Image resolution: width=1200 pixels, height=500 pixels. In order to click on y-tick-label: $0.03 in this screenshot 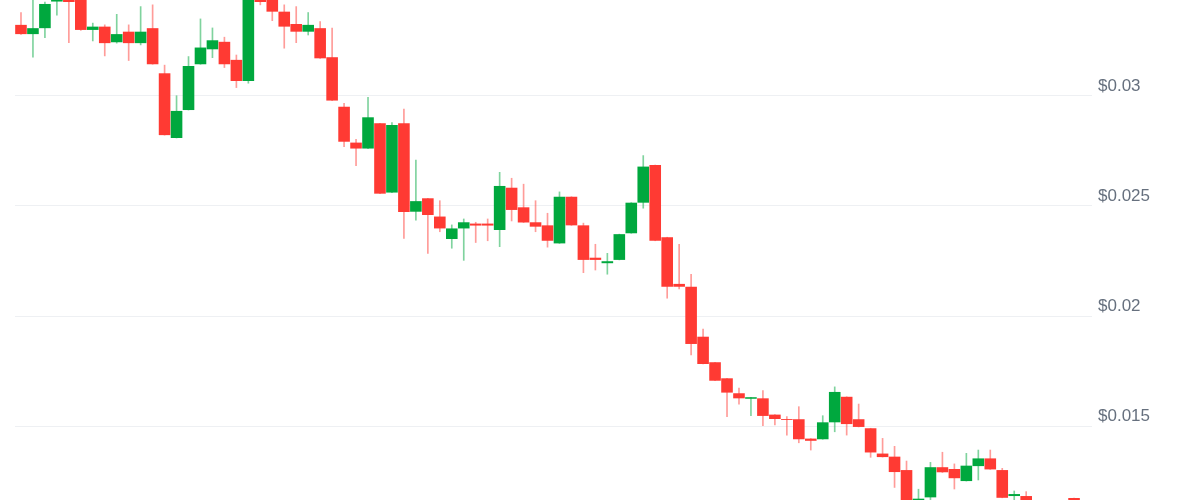, I will do `click(1119, 85)`.